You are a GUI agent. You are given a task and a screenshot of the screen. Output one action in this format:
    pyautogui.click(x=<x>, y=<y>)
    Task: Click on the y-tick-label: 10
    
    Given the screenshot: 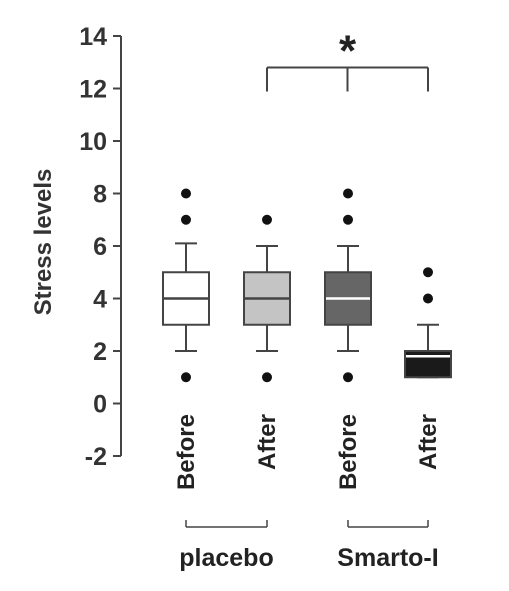 What is the action you would take?
    pyautogui.click(x=93, y=142)
    